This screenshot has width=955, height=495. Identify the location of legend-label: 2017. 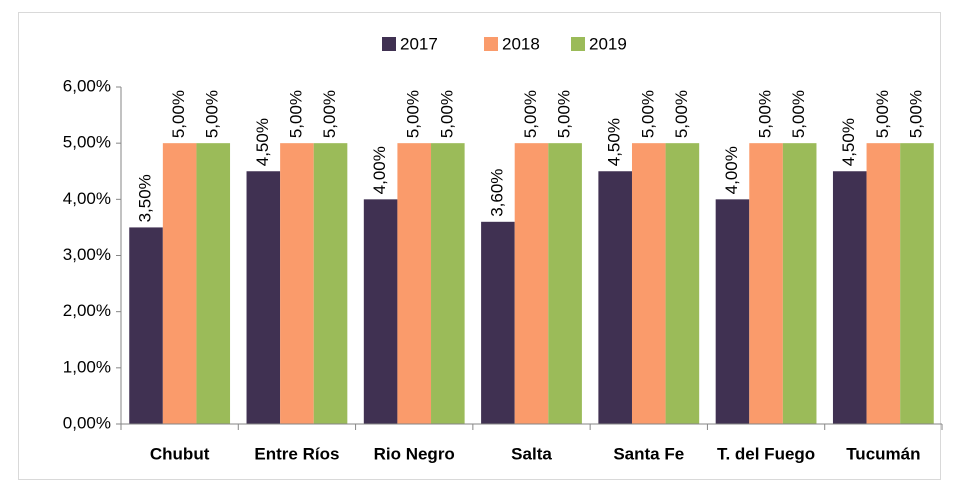
(419, 43).